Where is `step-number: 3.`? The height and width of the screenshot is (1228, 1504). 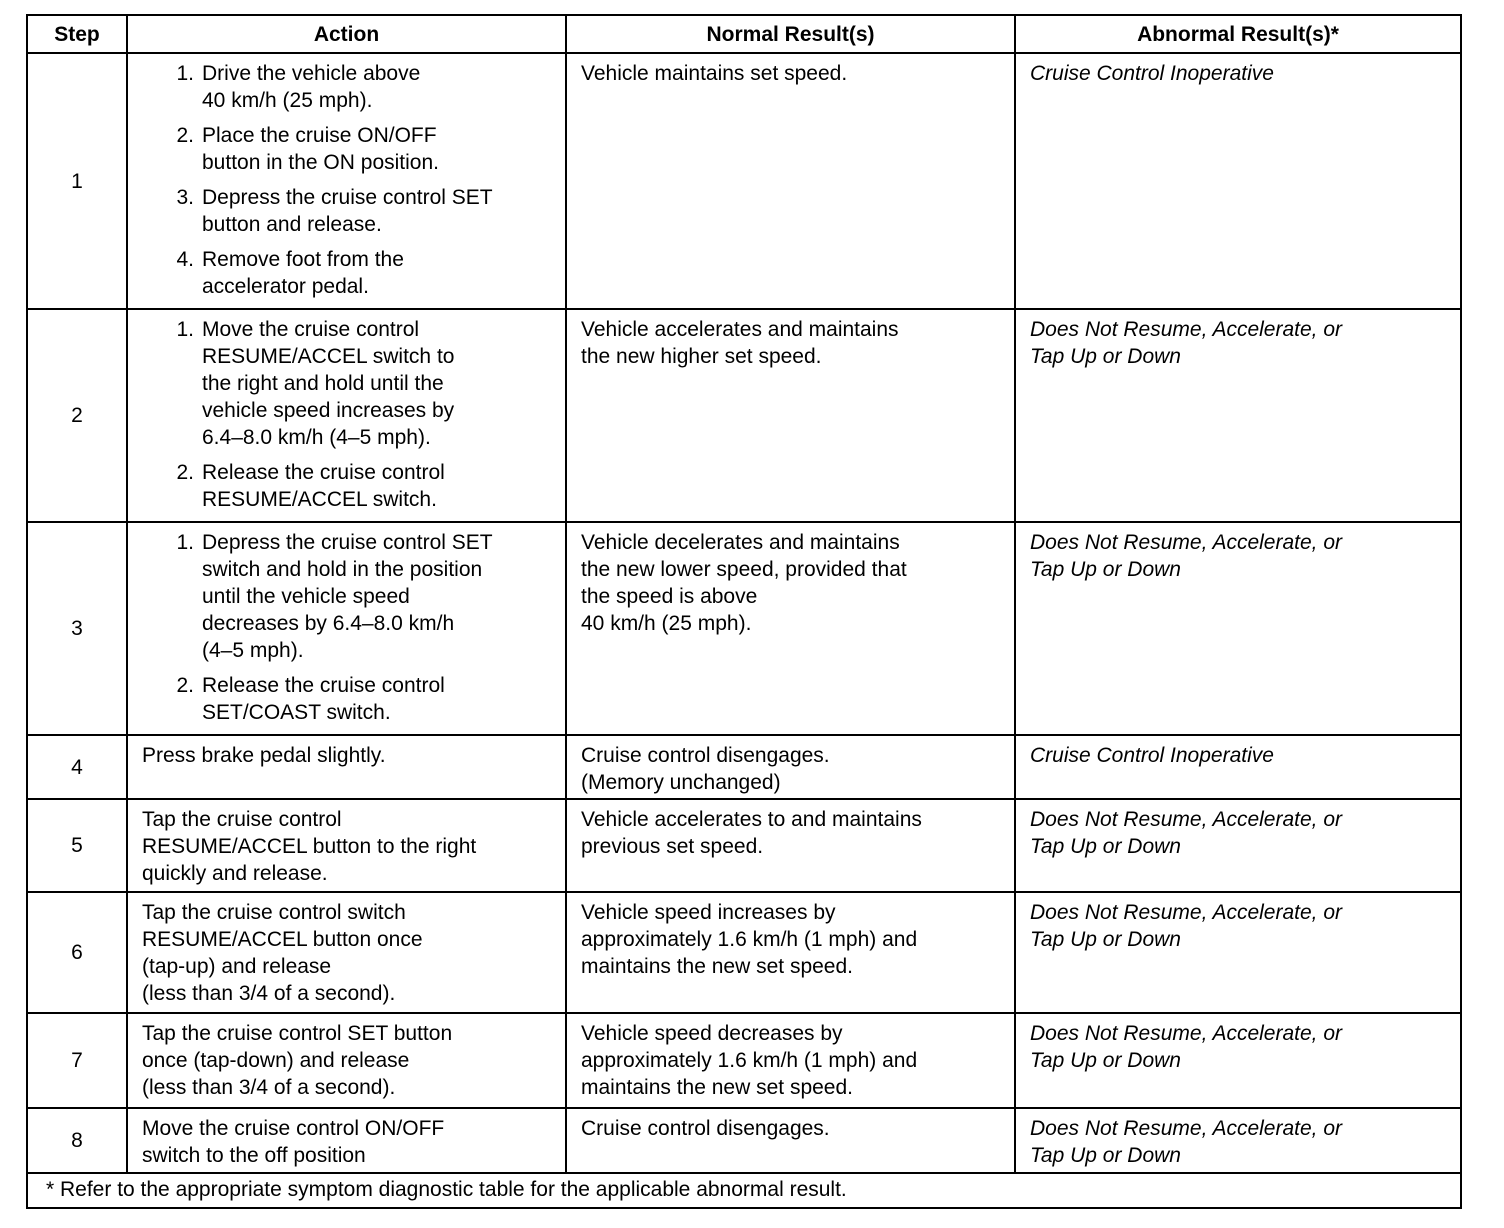 step-number: 3. is located at coordinates (185, 197).